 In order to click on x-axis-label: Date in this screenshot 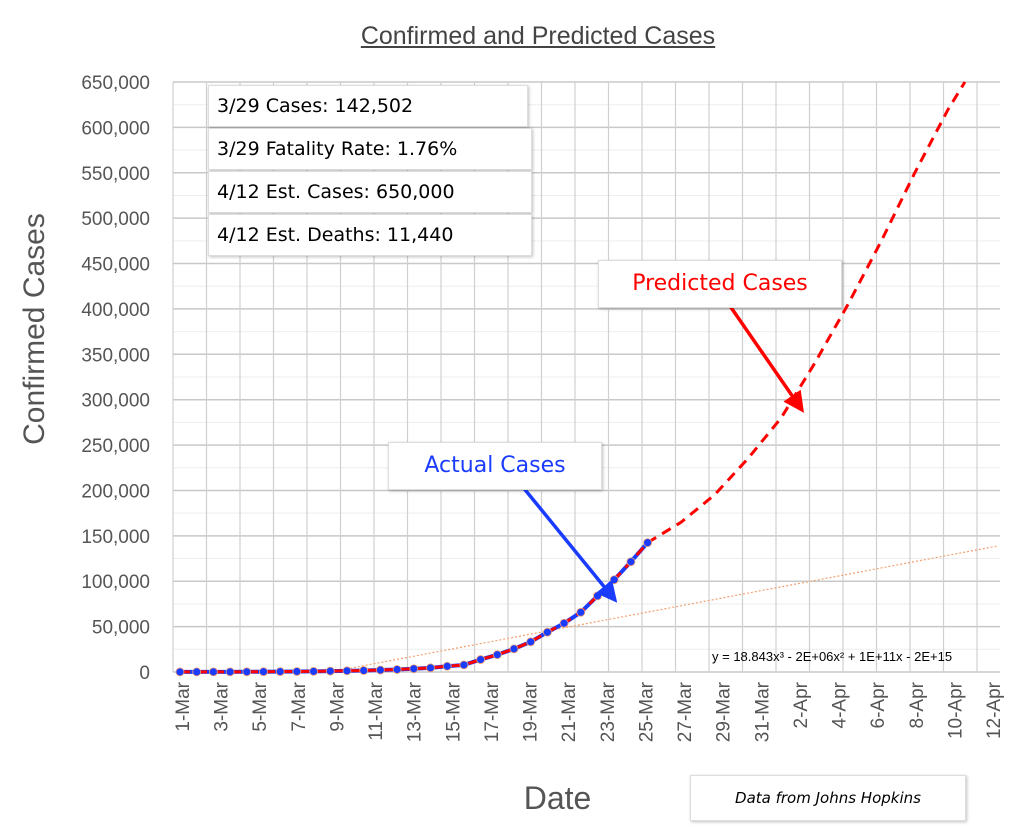, I will do `click(557, 798)`.